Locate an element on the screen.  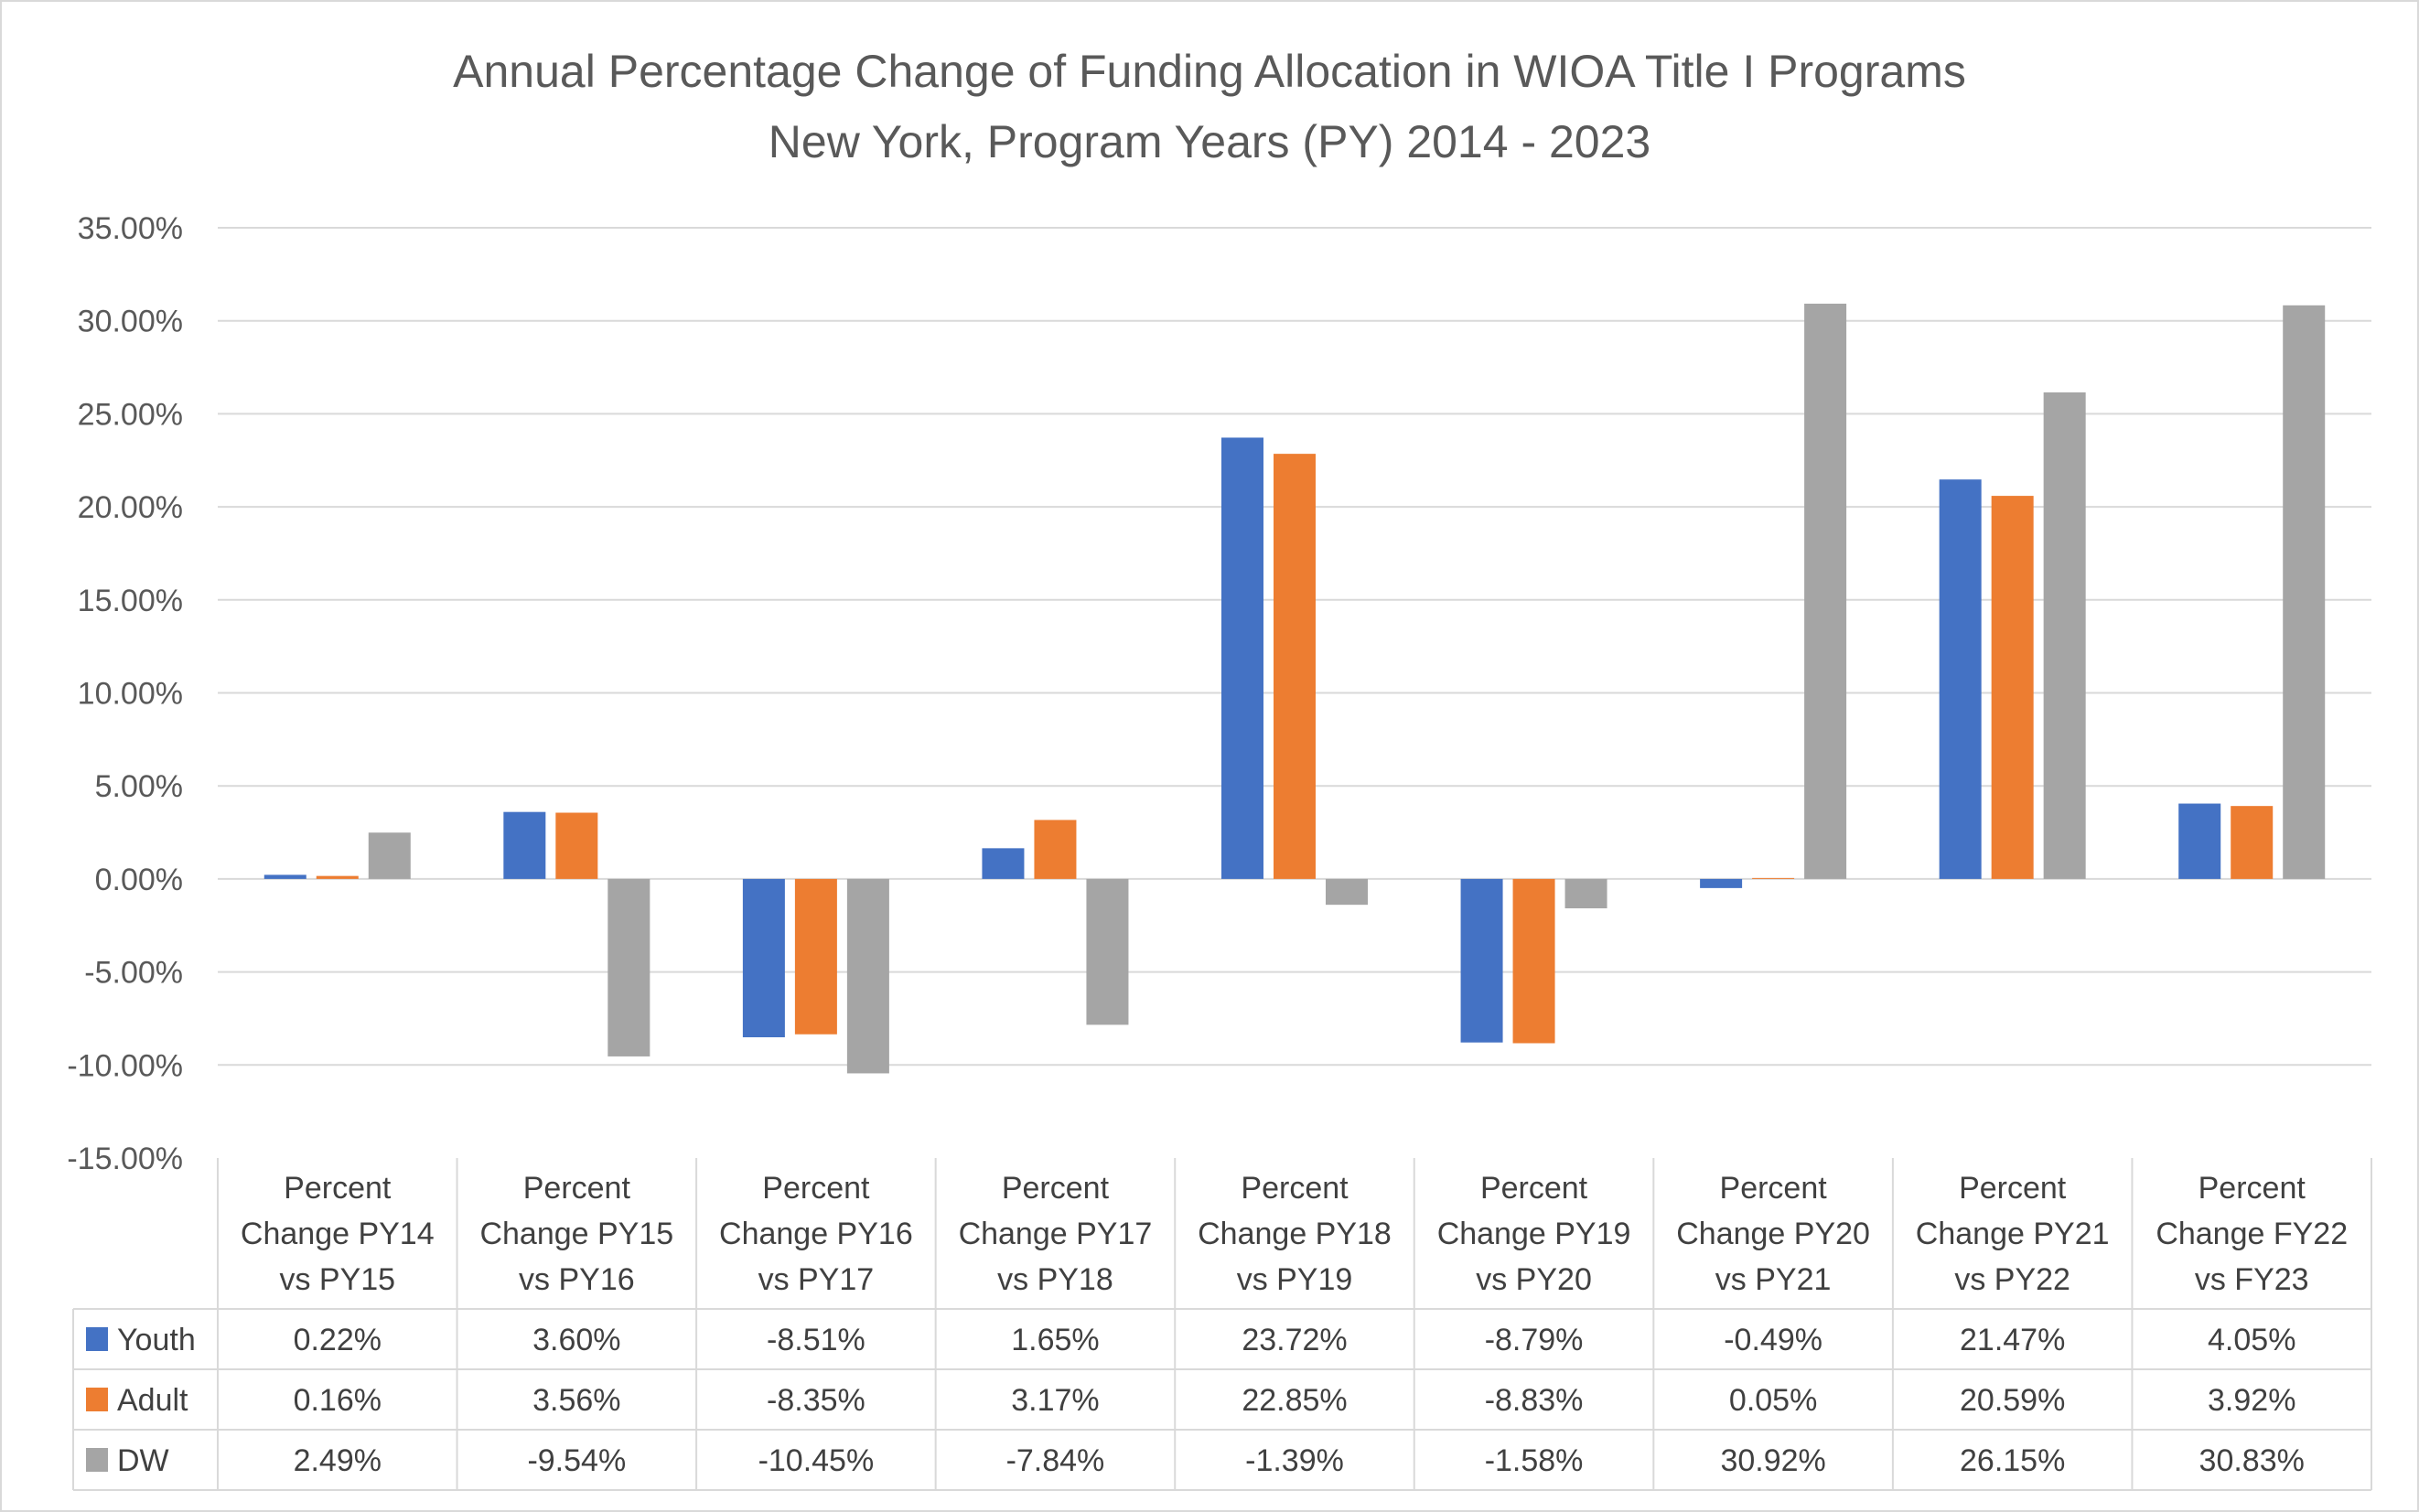
data-label: -9.54% is located at coordinates (576, 1460).